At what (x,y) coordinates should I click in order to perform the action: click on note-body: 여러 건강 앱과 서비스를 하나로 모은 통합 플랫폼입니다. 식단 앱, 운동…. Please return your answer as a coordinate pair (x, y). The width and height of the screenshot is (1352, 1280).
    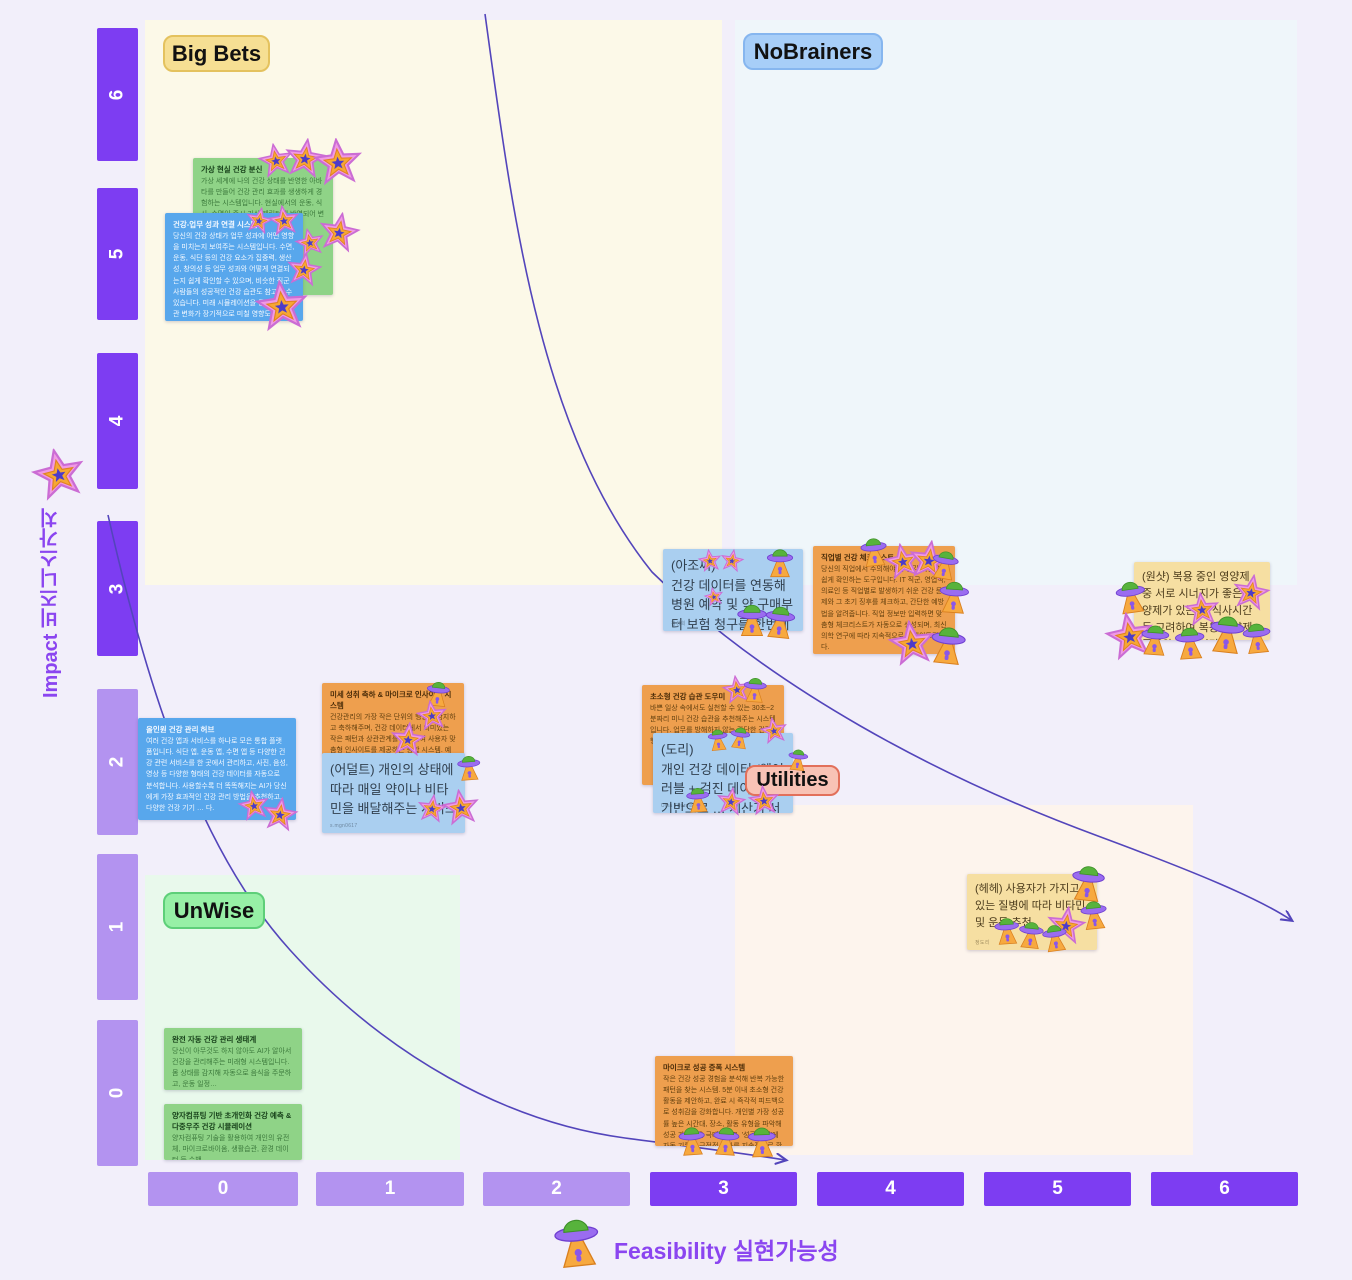
    Looking at the image, I should click on (217, 774).